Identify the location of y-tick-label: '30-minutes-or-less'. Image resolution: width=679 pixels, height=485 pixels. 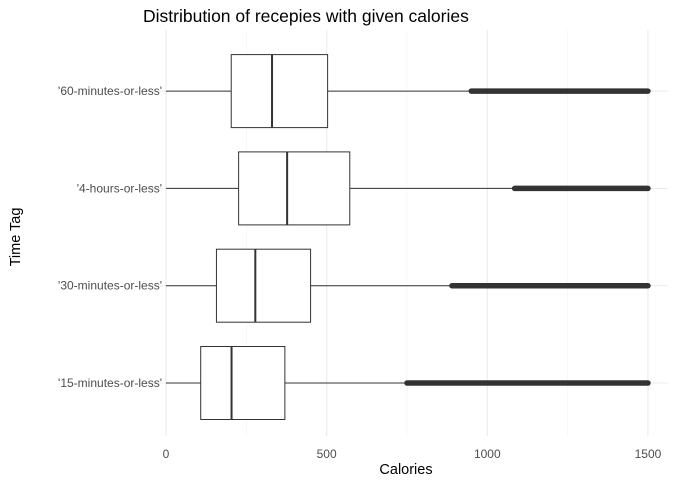
(110, 286).